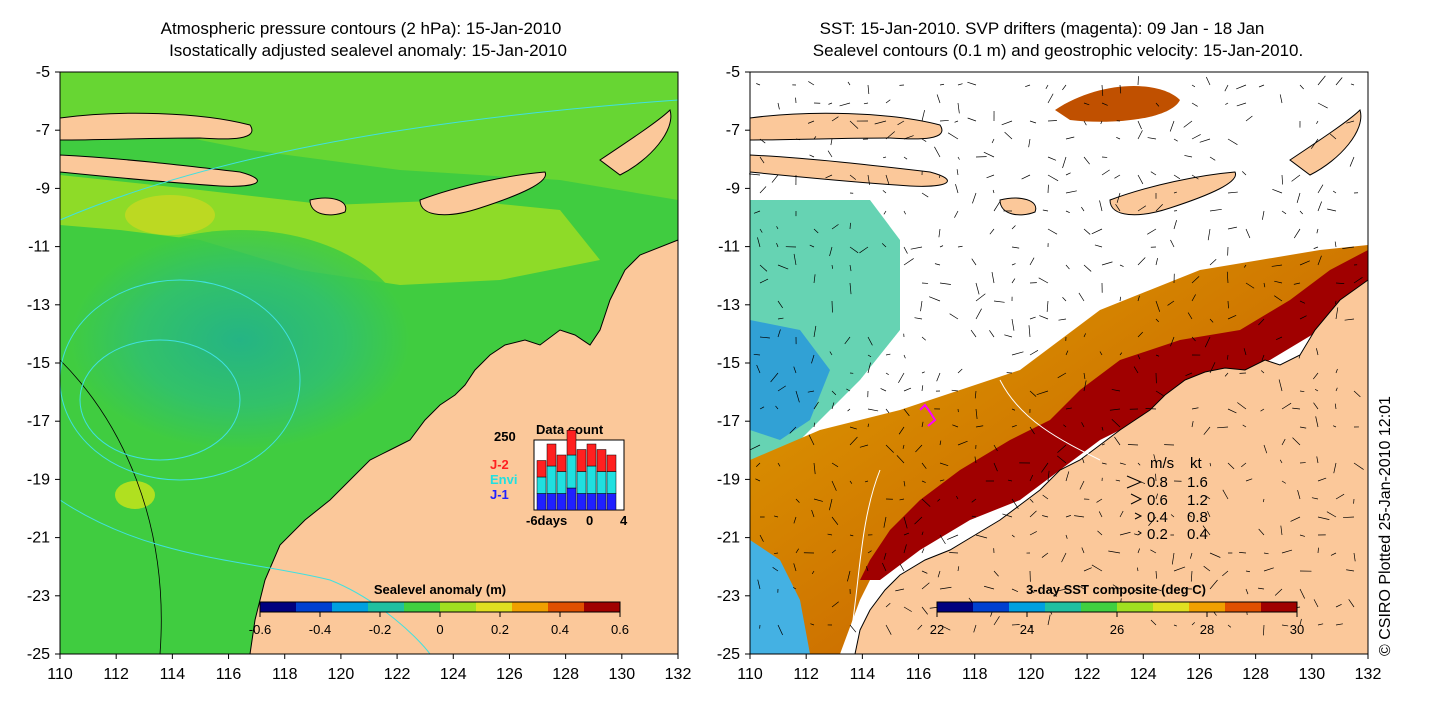  Describe the element at coordinates (975, 674) in the screenshot. I see `right-x-tick-label: 118` at that location.